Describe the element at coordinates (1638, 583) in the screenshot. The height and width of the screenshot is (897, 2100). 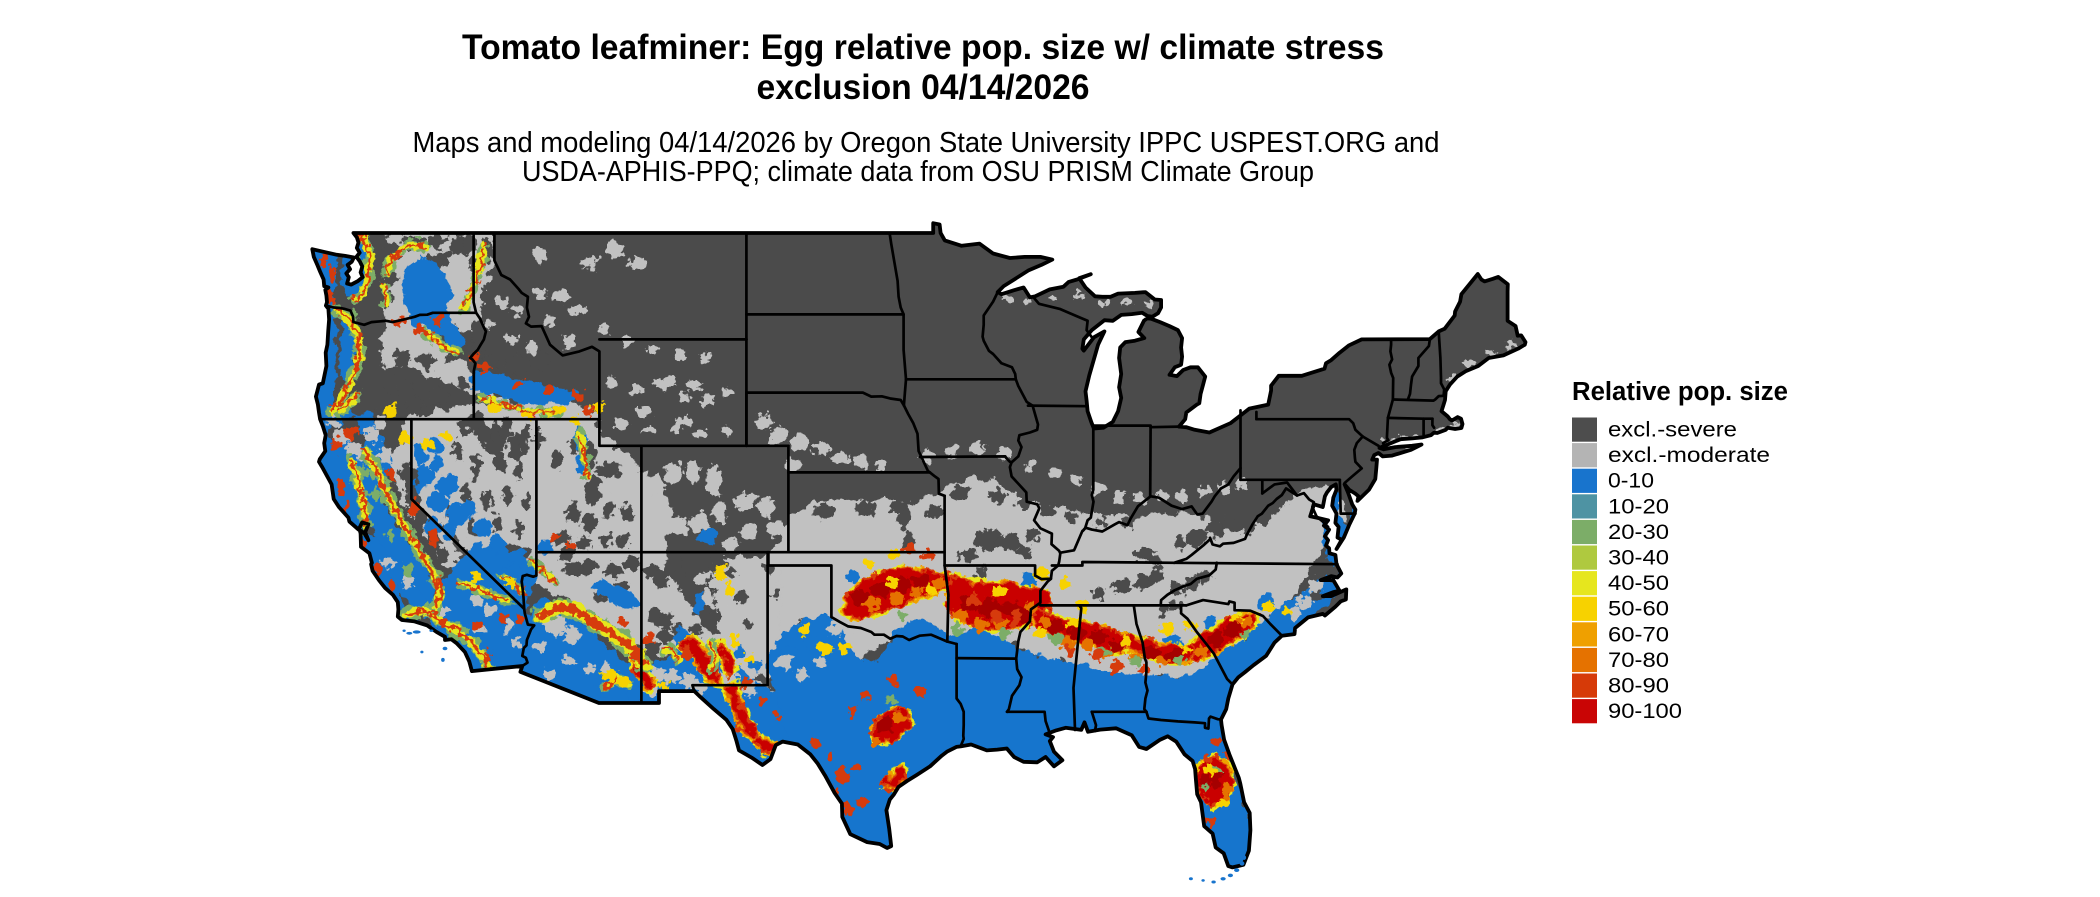
I see `svg-text: 40-50` at that location.